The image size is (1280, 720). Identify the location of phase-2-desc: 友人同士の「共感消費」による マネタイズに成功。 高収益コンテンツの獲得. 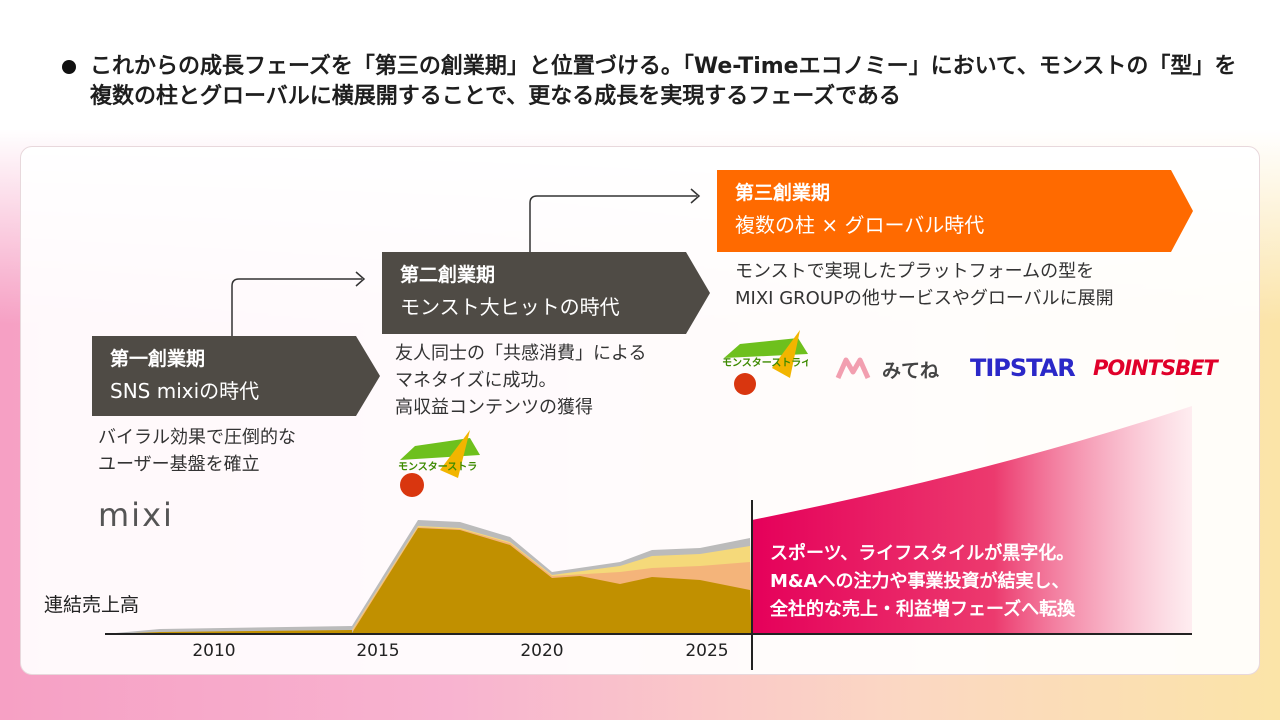
(520, 380).